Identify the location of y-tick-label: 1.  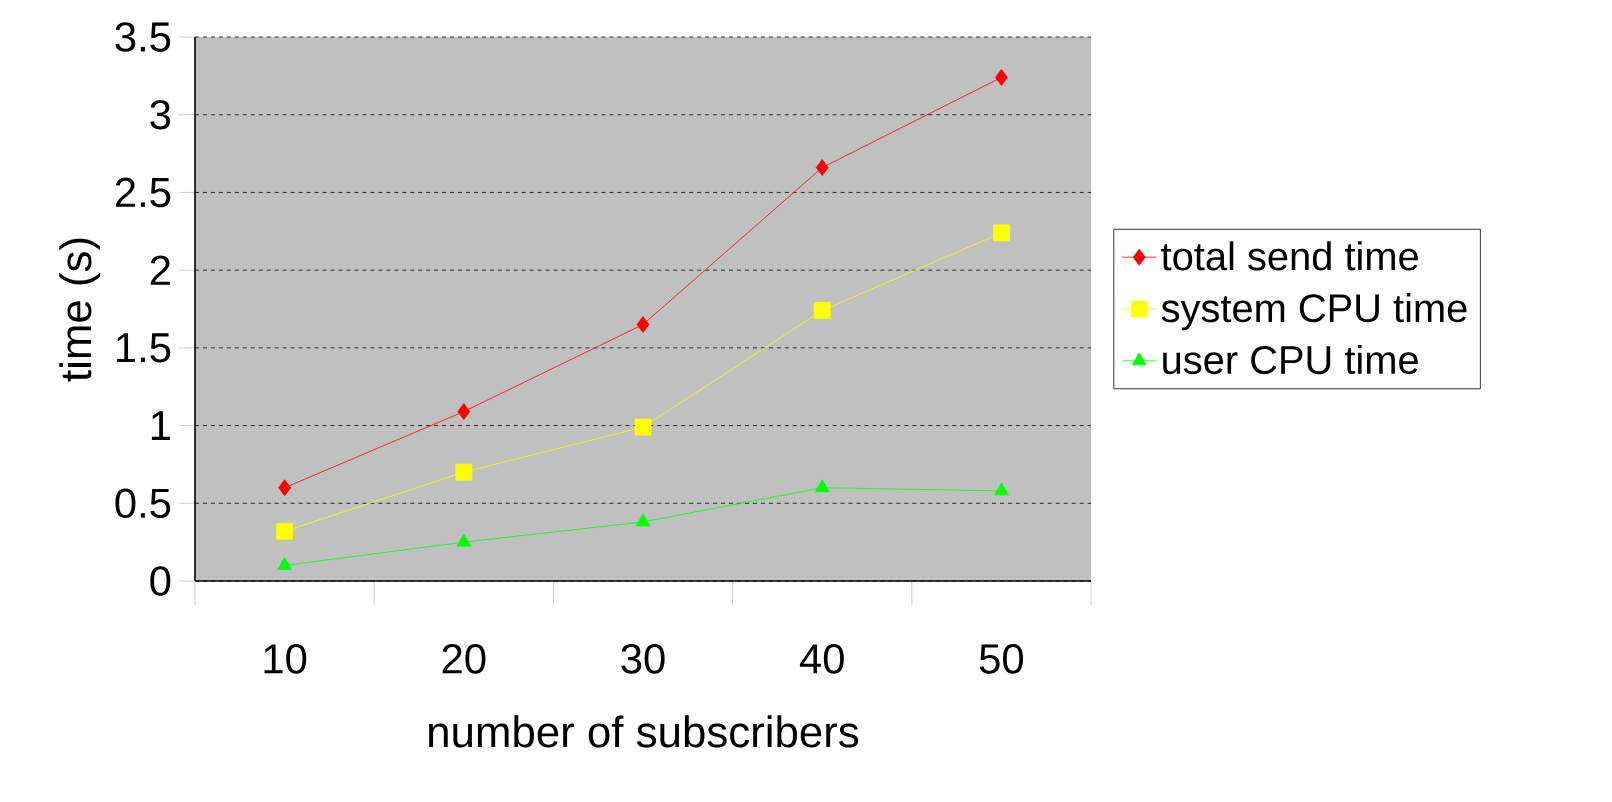
(160, 425).